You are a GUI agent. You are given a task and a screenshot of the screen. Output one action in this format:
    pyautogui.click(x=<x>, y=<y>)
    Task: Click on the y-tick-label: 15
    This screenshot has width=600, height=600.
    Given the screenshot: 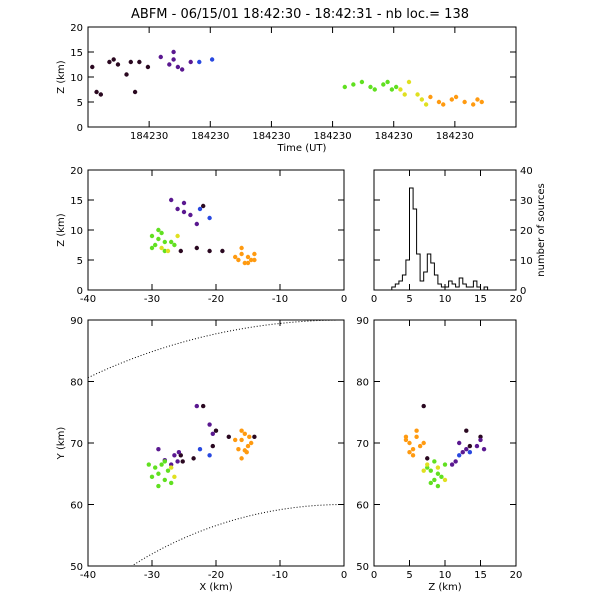 What is the action you would take?
    pyautogui.click(x=76, y=53)
    